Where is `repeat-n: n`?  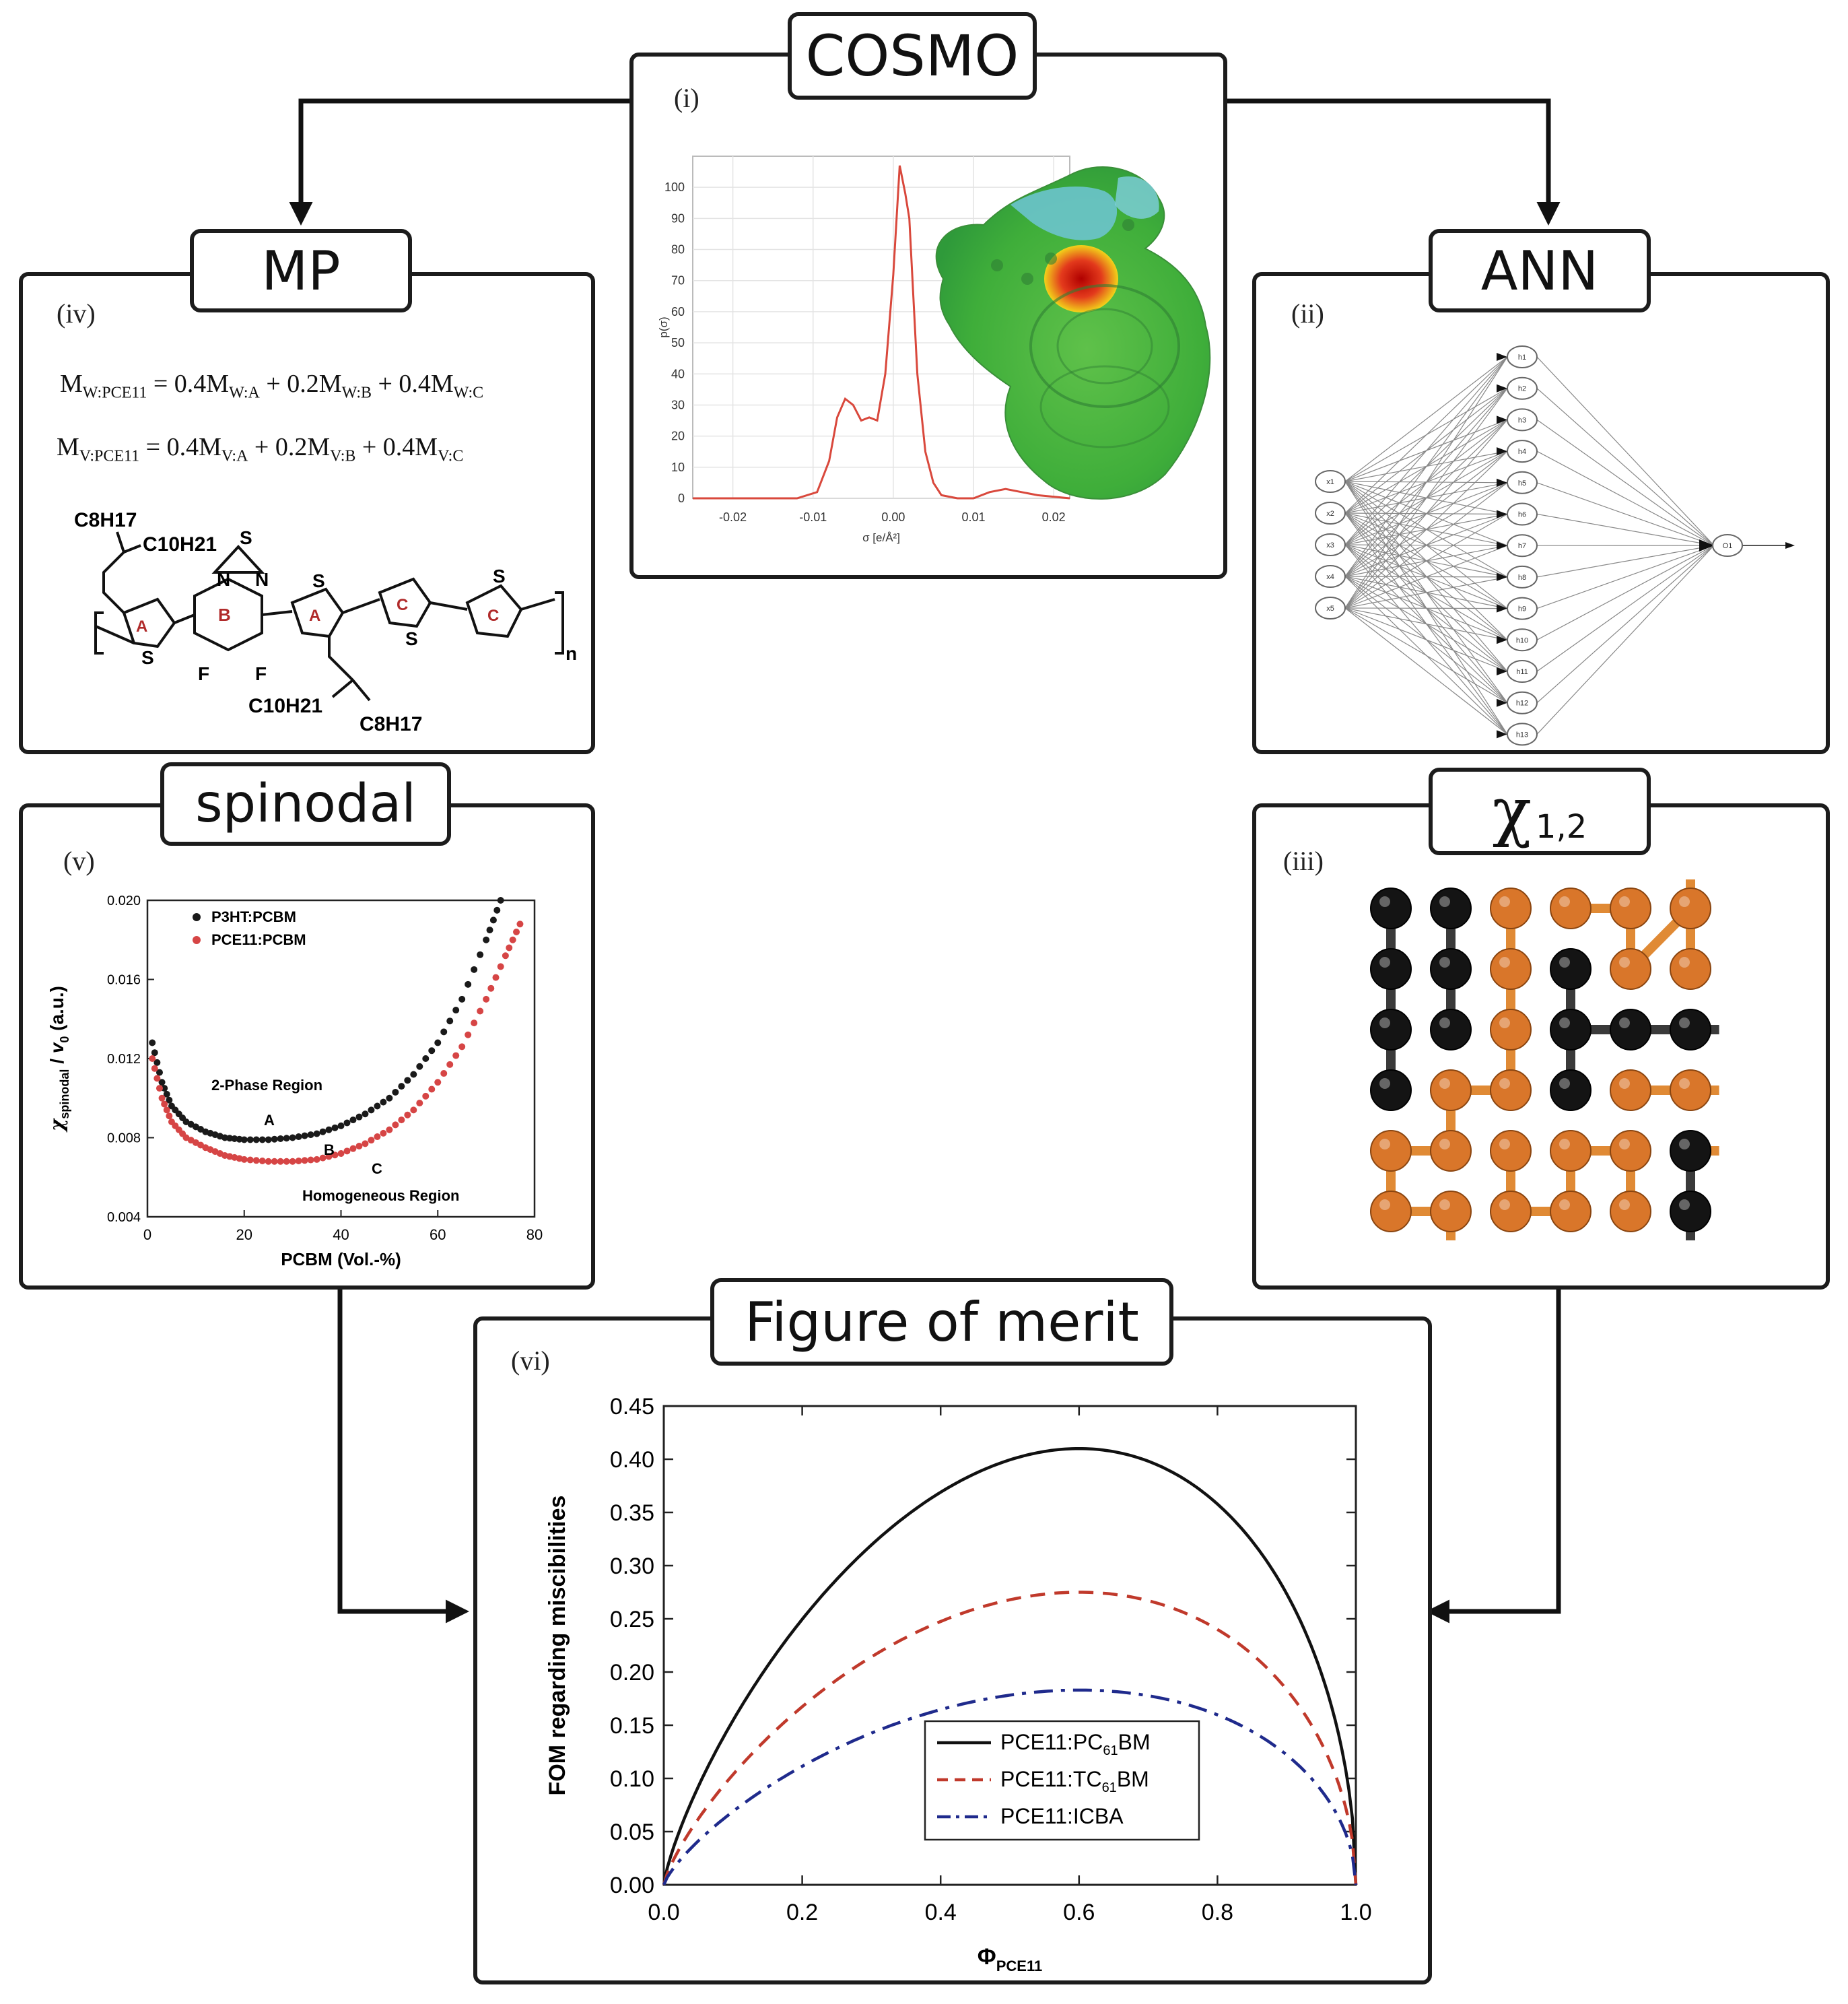
repeat-n: n is located at coordinates (572, 653).